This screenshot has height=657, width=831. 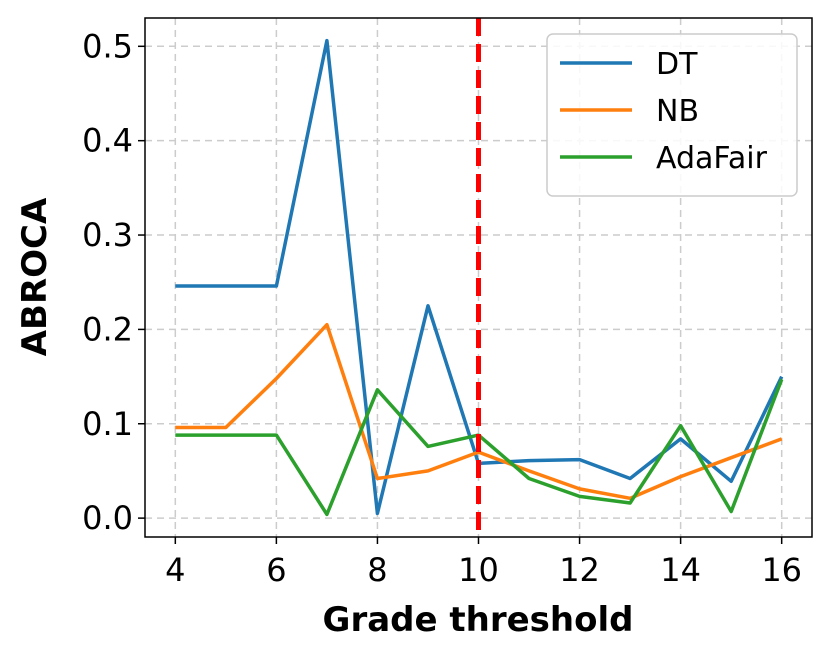 I want to click on legend-label-adafair: AdaFair, so click(x=712, y=158).